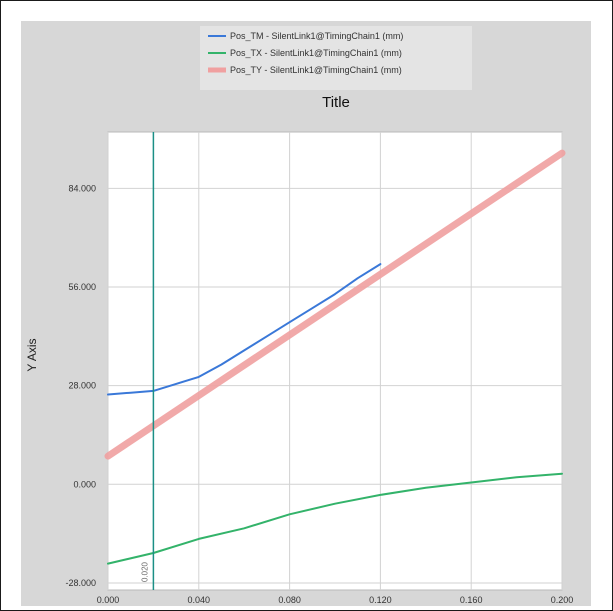 Image resolution: width=613 pixels, height=611 pixels. I want to click on x-tick-label: 0.160, so click(471, 600).